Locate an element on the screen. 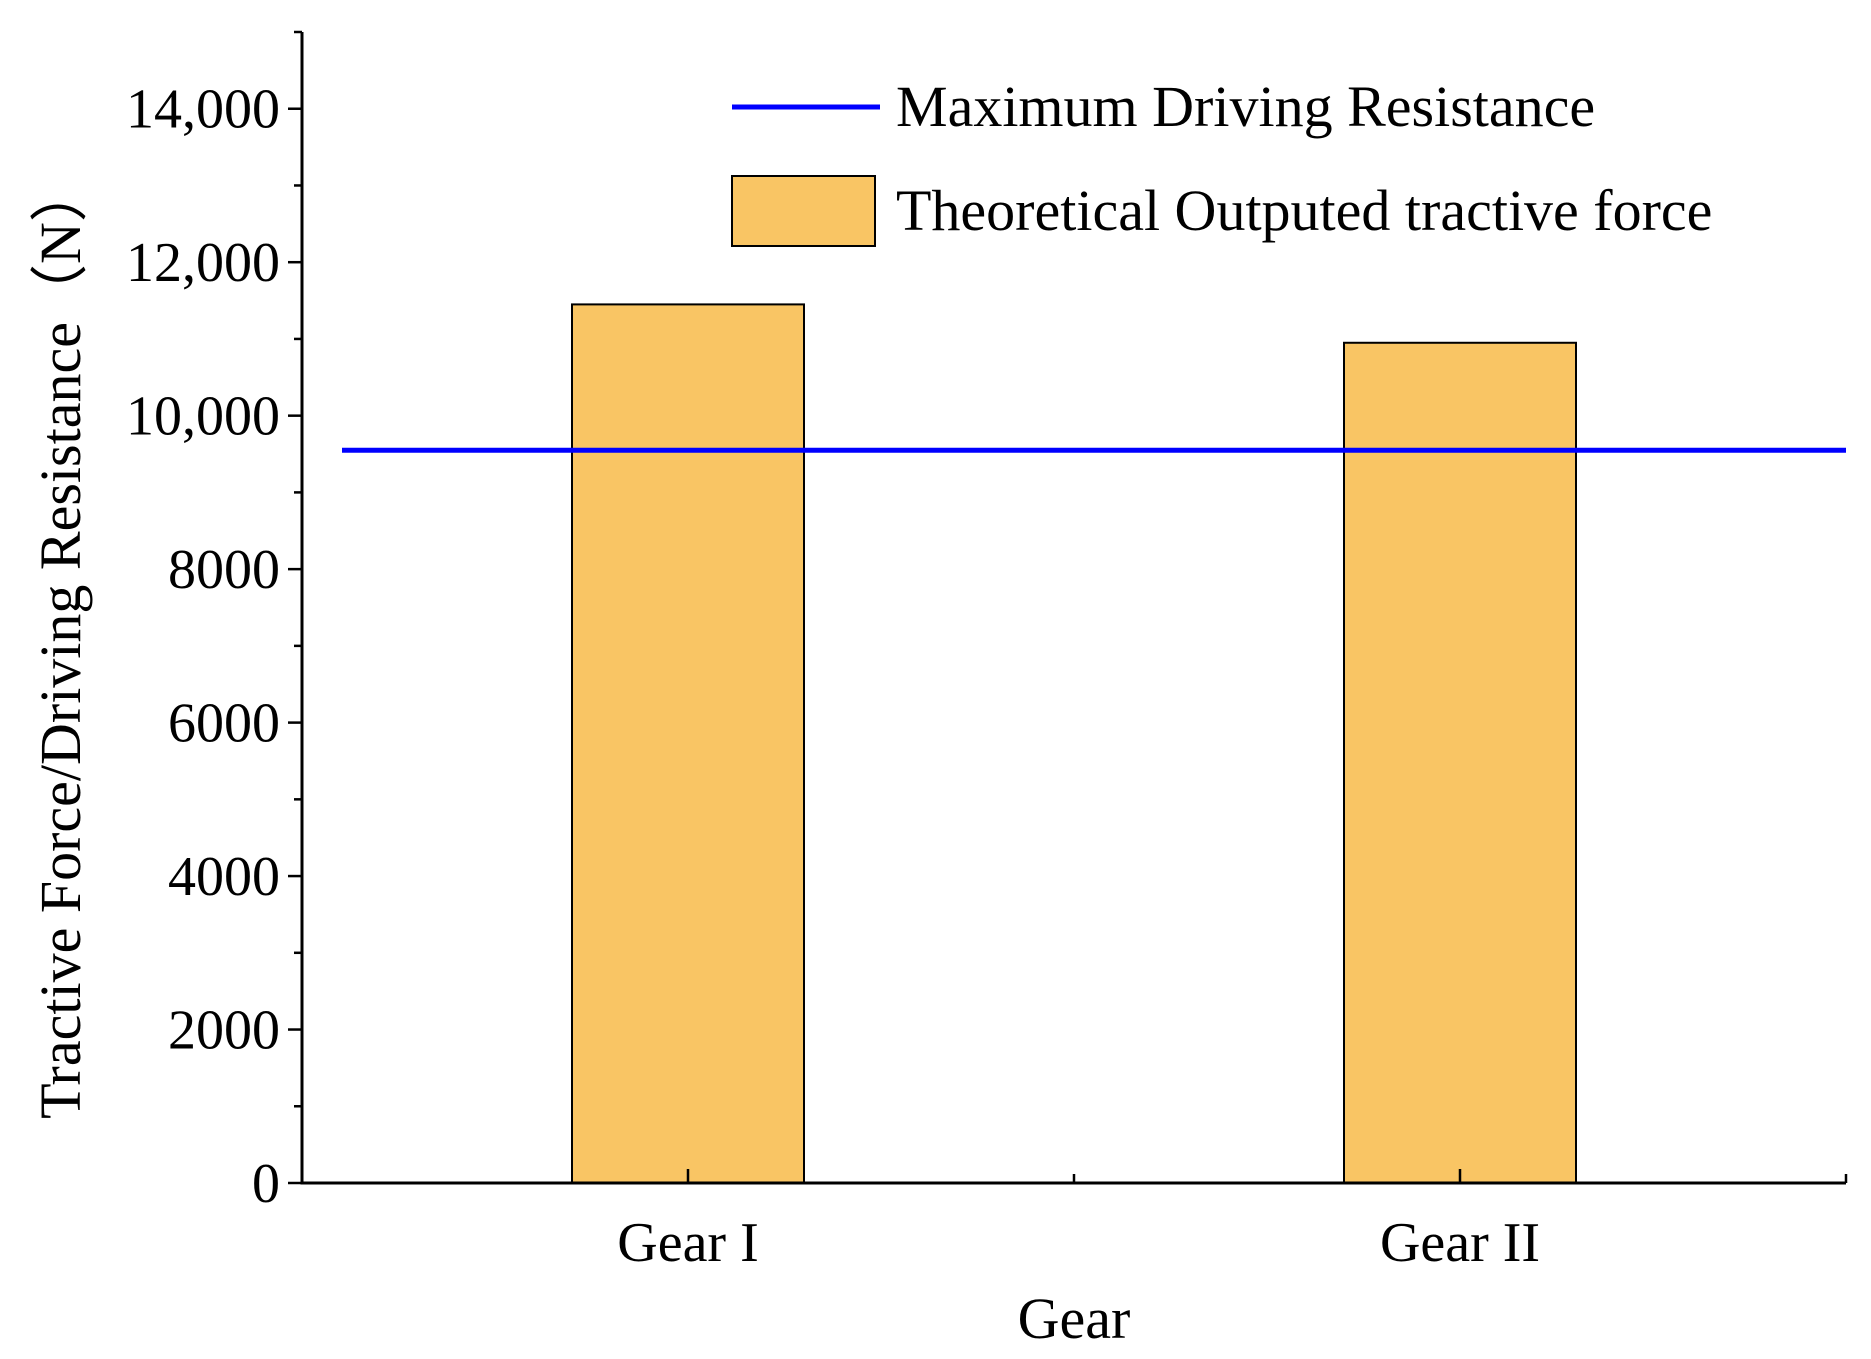 Image resolution: width=1871 pixels, height=1359 pixels. y-tick-label: 12,000 is located at coordinates (203, 263).